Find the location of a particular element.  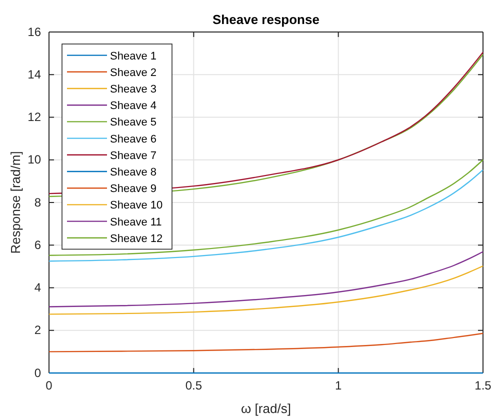

x-tick-label: 1 is located at coordinates (338, 385).